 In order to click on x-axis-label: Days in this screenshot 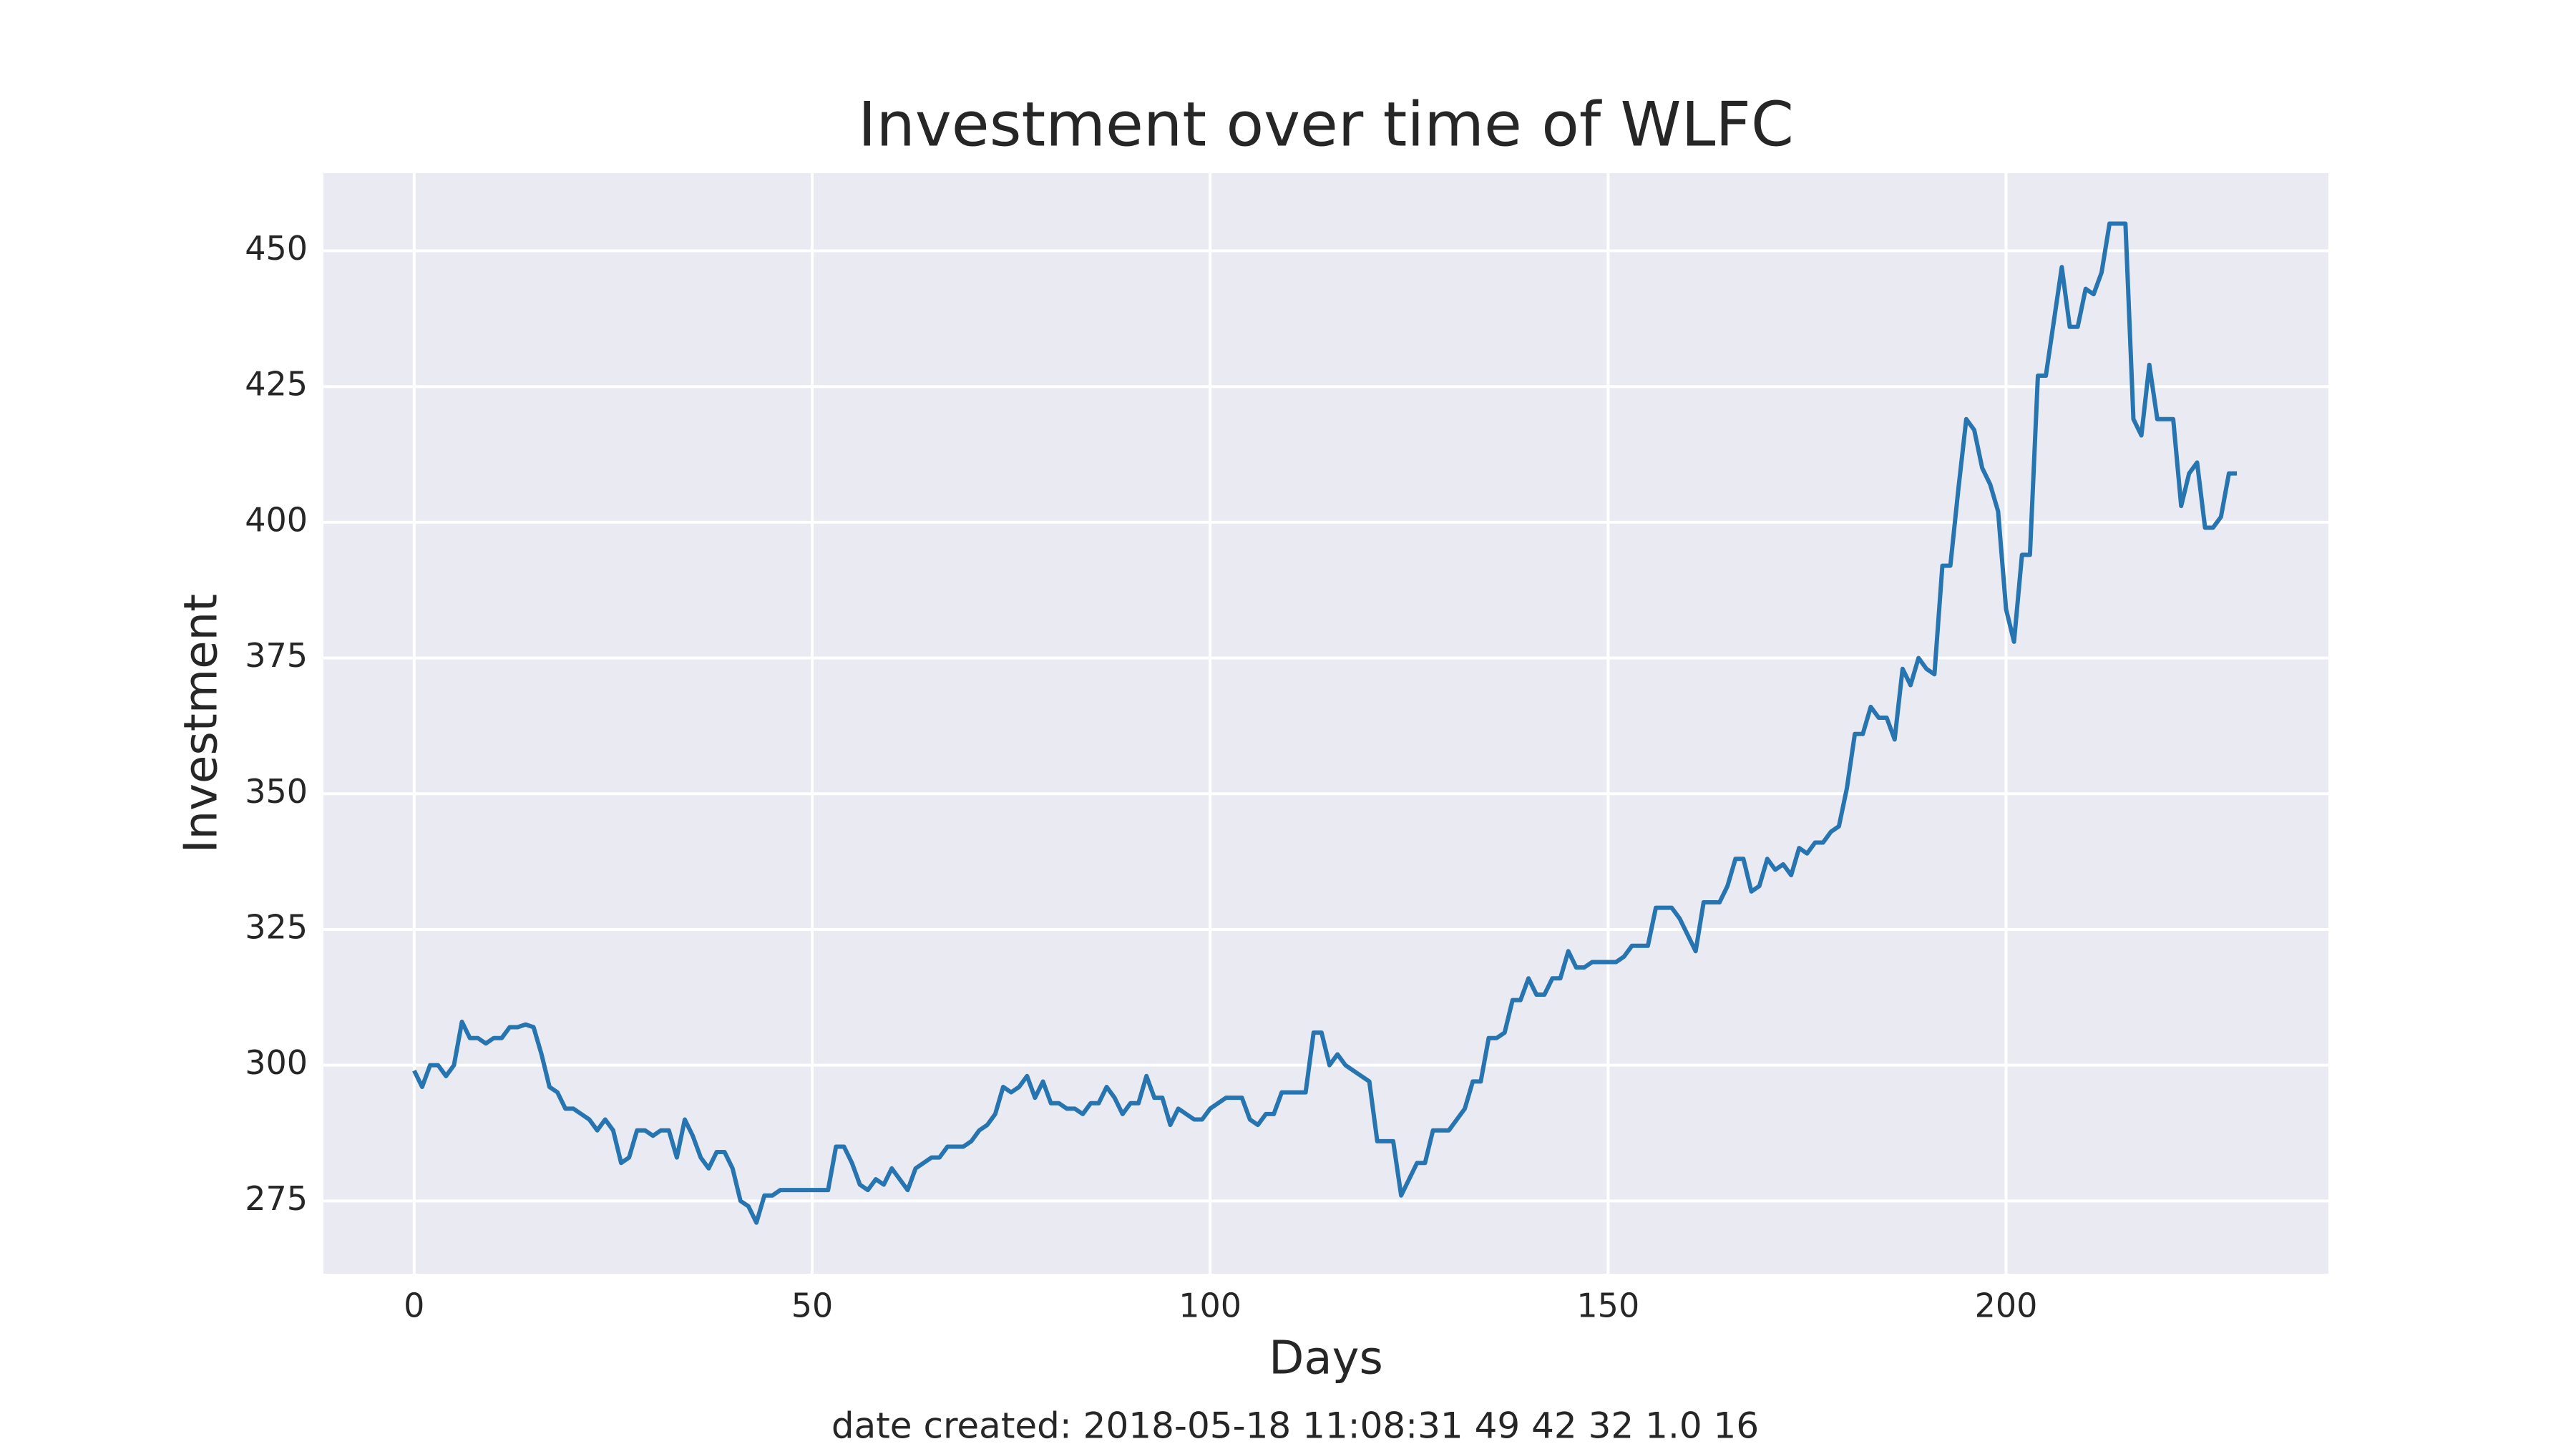, I will do `click(1326, 1358)`.